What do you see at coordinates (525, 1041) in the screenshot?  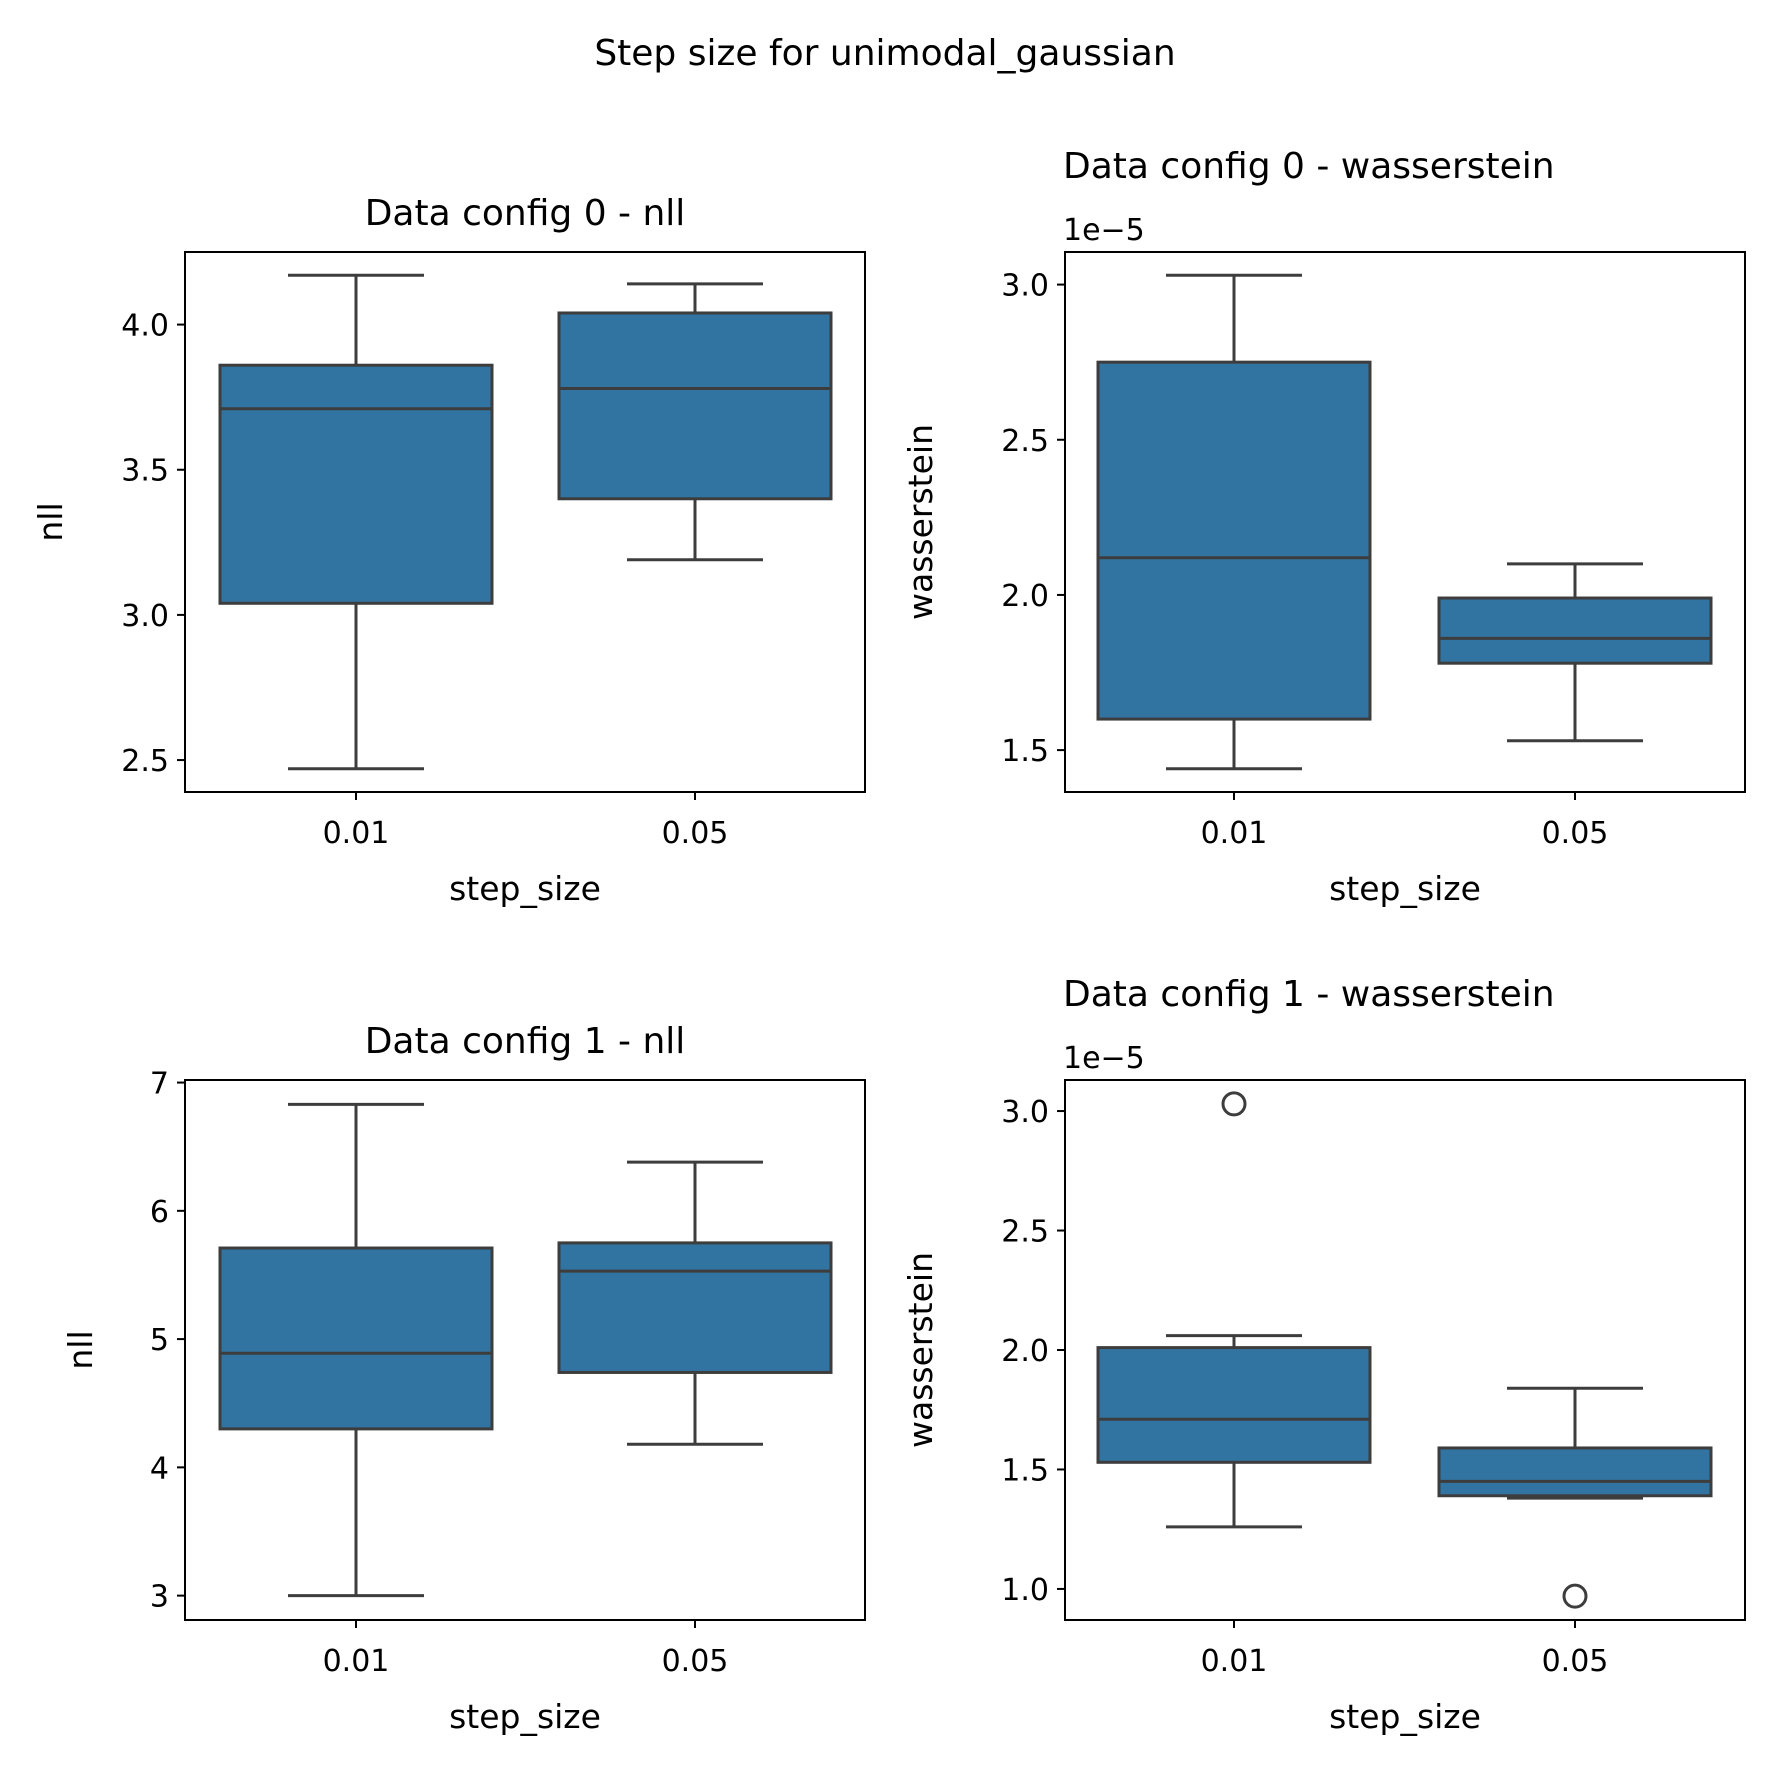 I see `subplot-title: Data config 1 - nll` at bounding box center [525, 1041].